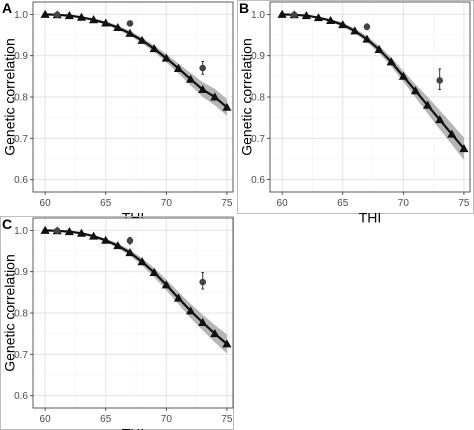 The width and height of the screenshot is (474, 430). I want to click on panel-letter: A, so click(7, 8).